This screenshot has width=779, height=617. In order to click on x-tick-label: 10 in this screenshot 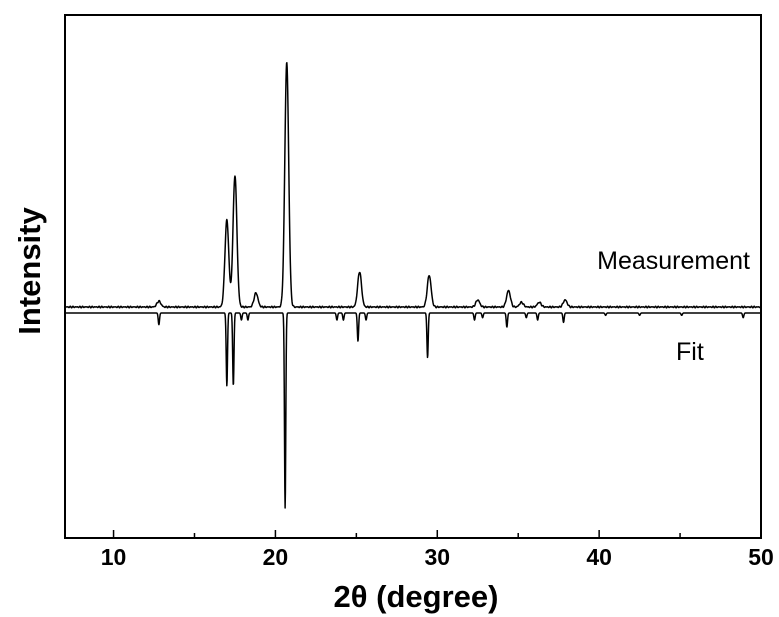, I will do `click(114, 557)`.